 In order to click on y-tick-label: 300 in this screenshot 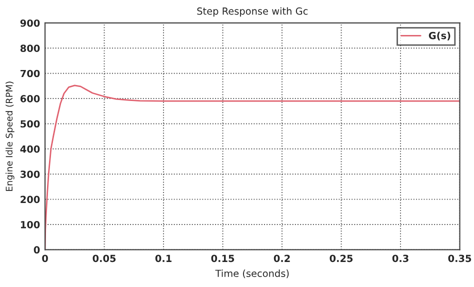, I will do `click(30, 174)`.